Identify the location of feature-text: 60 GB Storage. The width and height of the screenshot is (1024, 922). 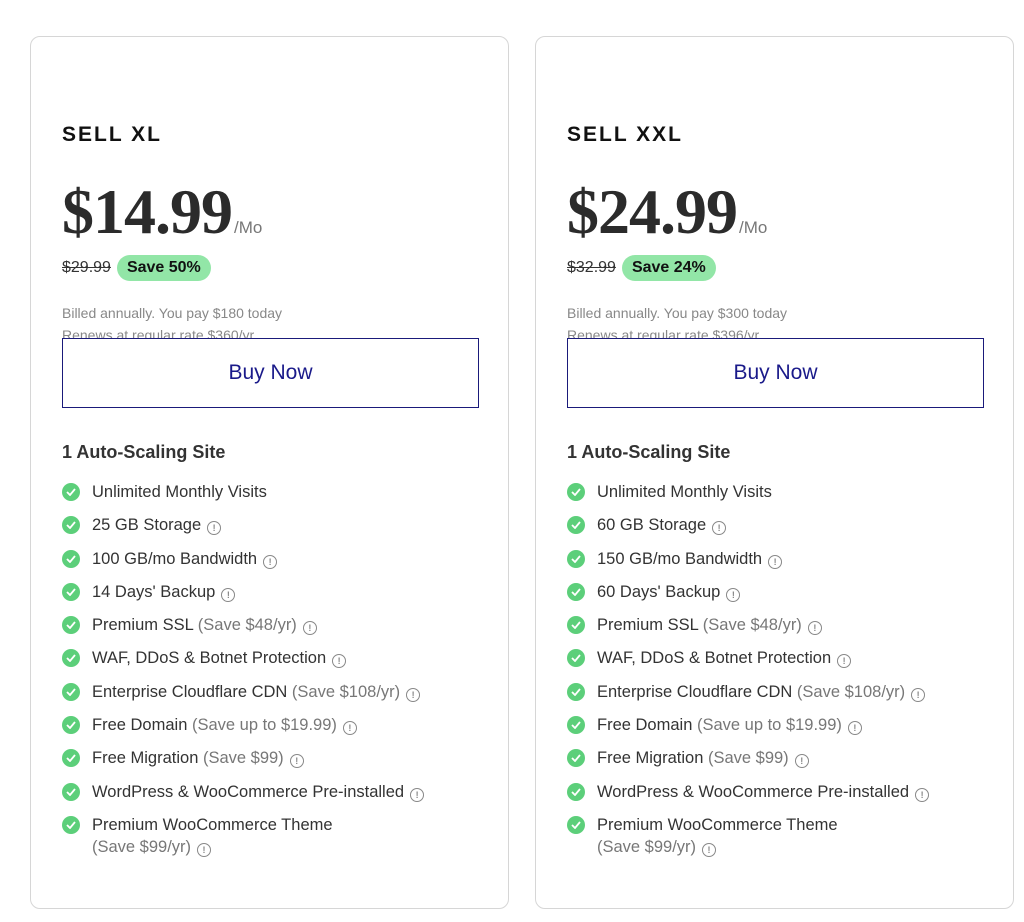
(652, 525).